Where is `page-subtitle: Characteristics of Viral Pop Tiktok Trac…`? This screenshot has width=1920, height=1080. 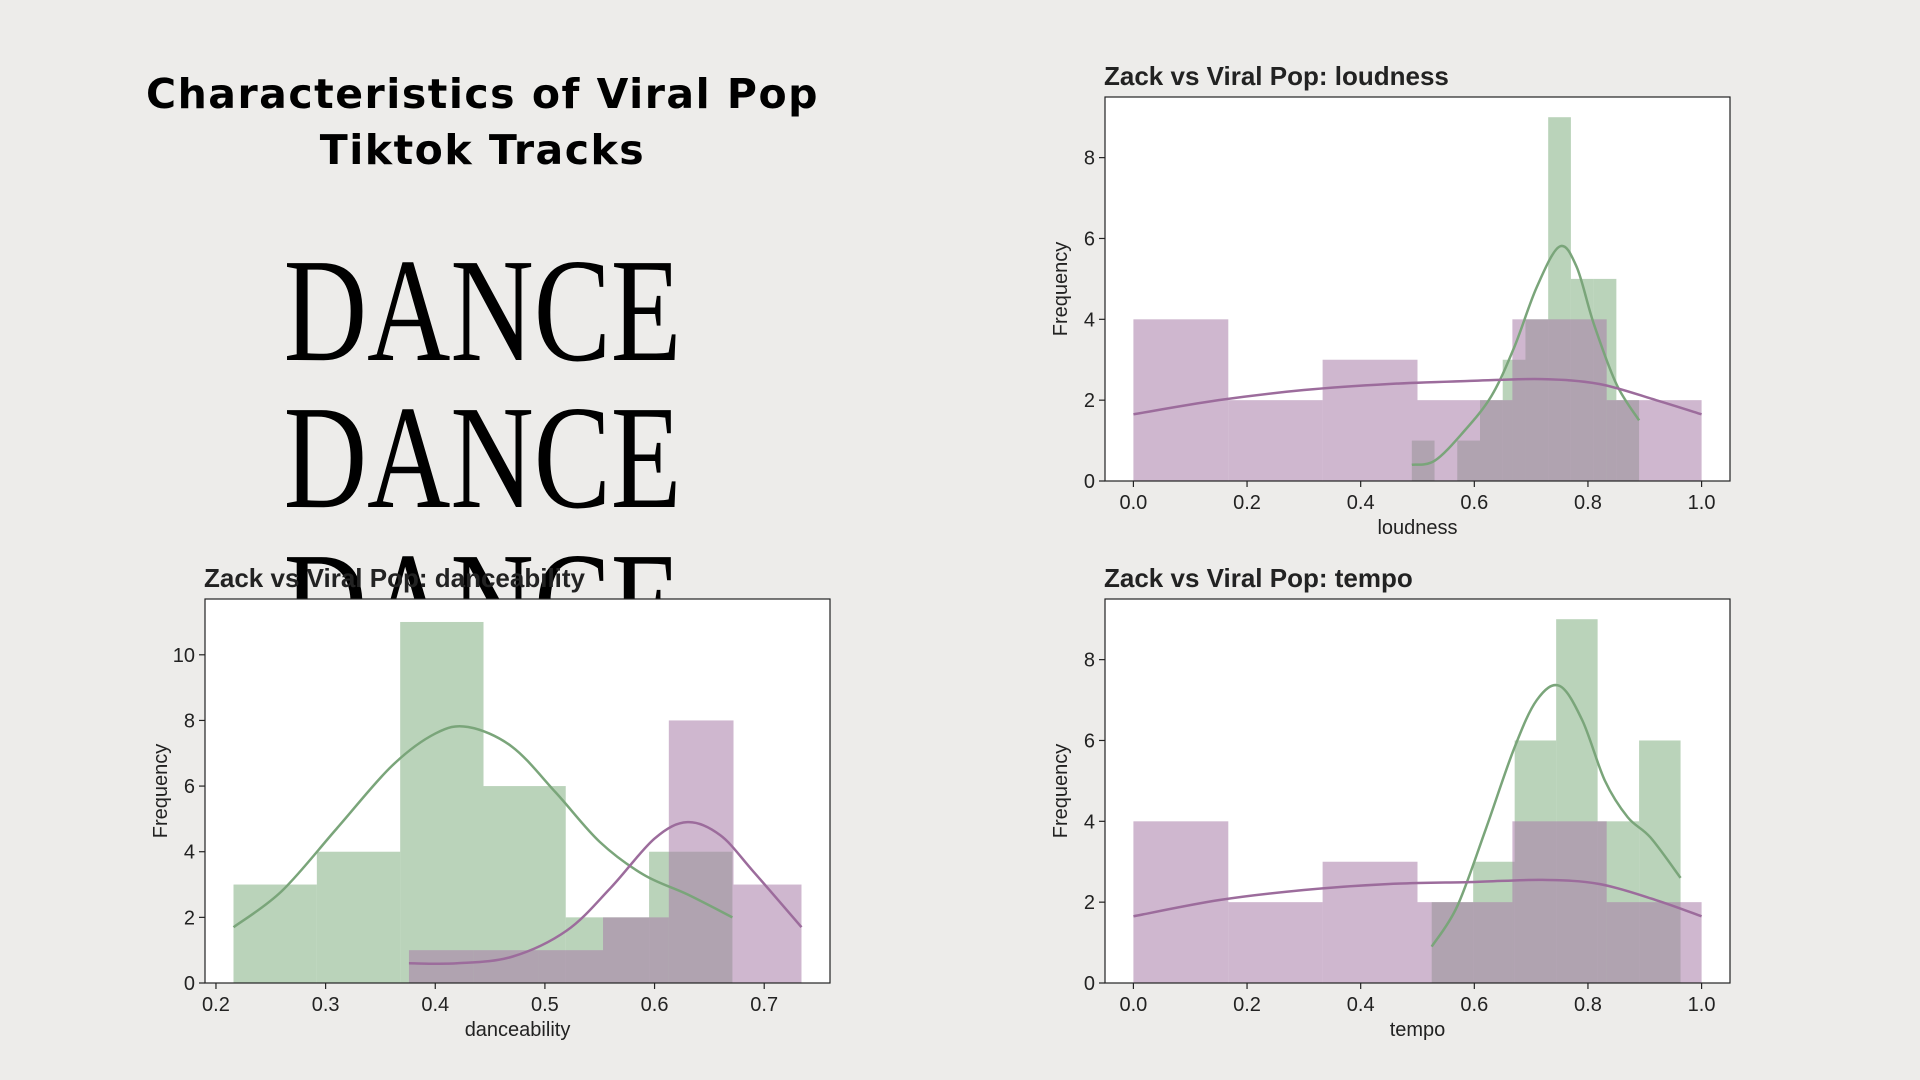 page-subtitle: Characteristics of Viral Pop Tiktok Trac… is located at coordinates (482, 122).